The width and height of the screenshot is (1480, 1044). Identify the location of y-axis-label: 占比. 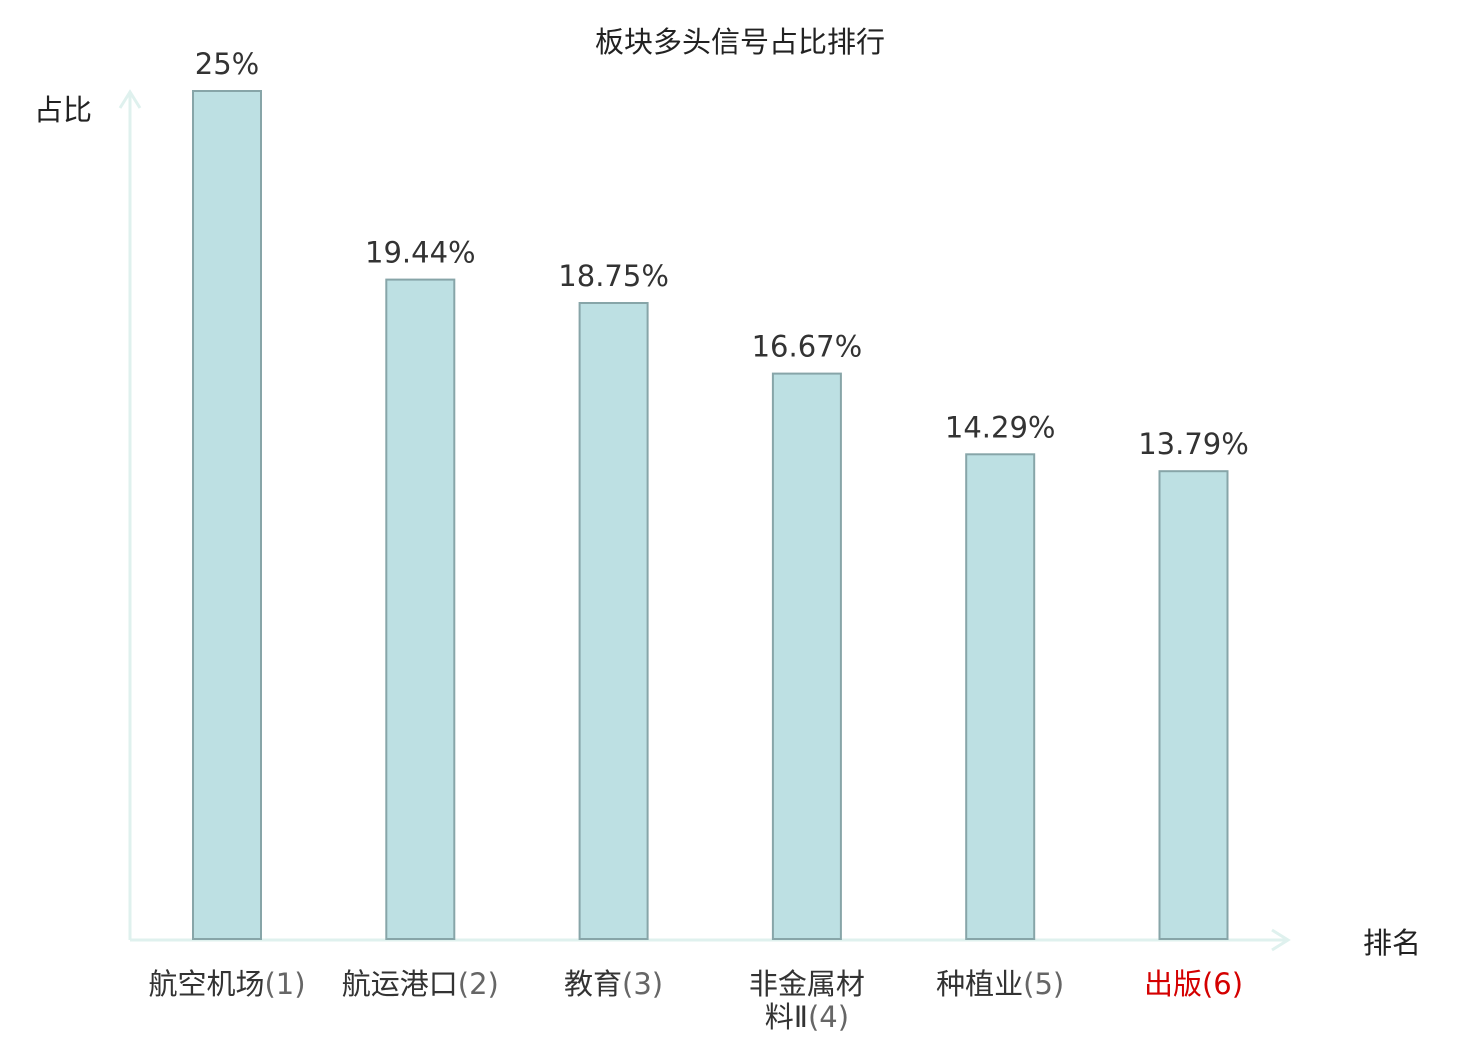
(63, 110).